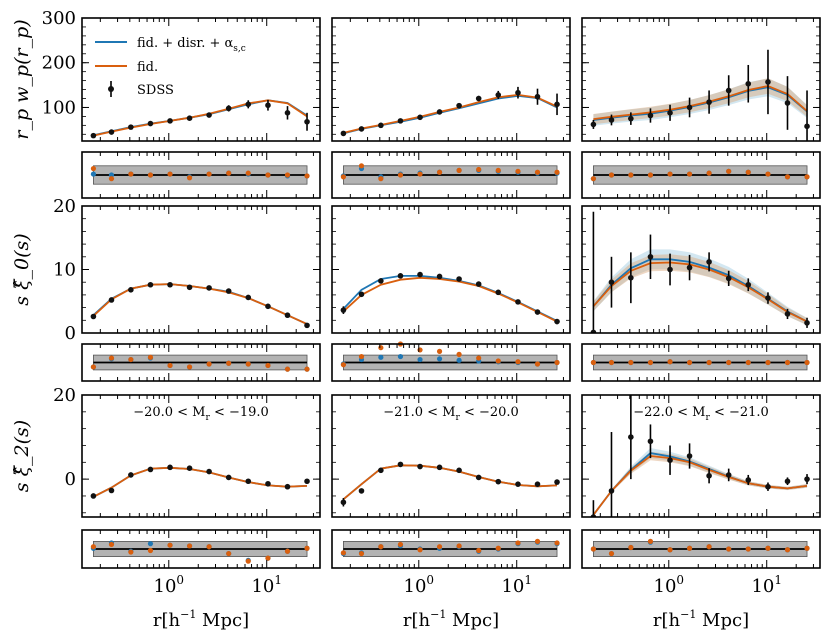  Describe the element at coordinates (700, 482) in the screenshot. I see `model-band-blue` at that location.